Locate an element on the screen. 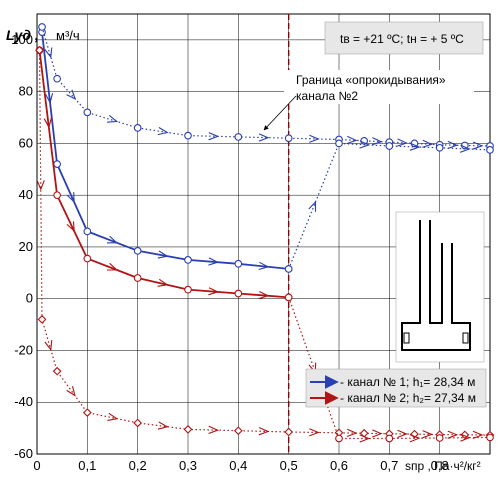 This screenshot has width=500, height=498. x-tick-label: 0,2 is located at coordinates (138, 465).